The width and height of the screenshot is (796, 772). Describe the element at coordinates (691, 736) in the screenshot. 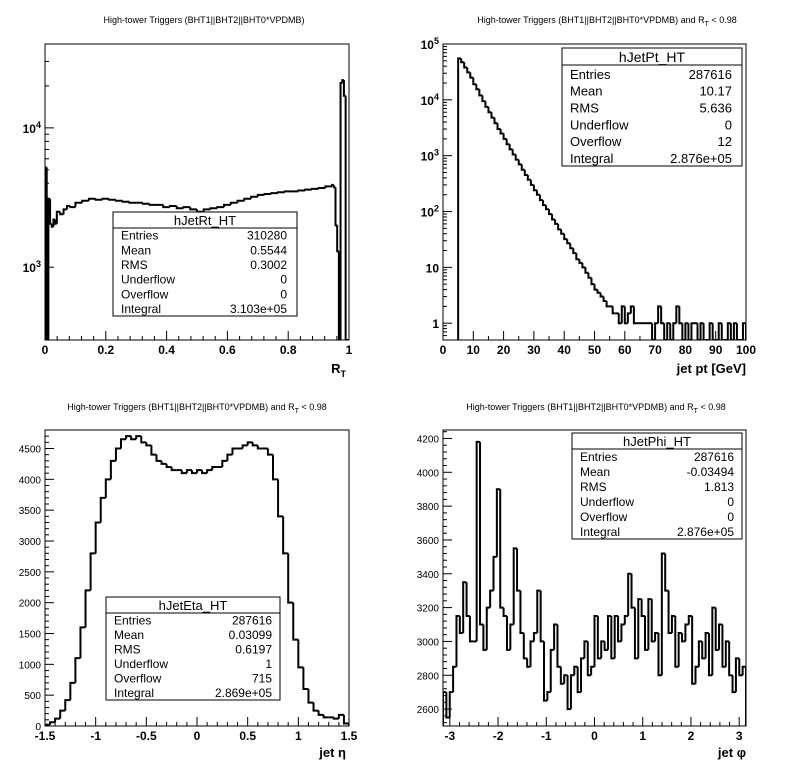

I see `x-tick-label: 2` at that location.